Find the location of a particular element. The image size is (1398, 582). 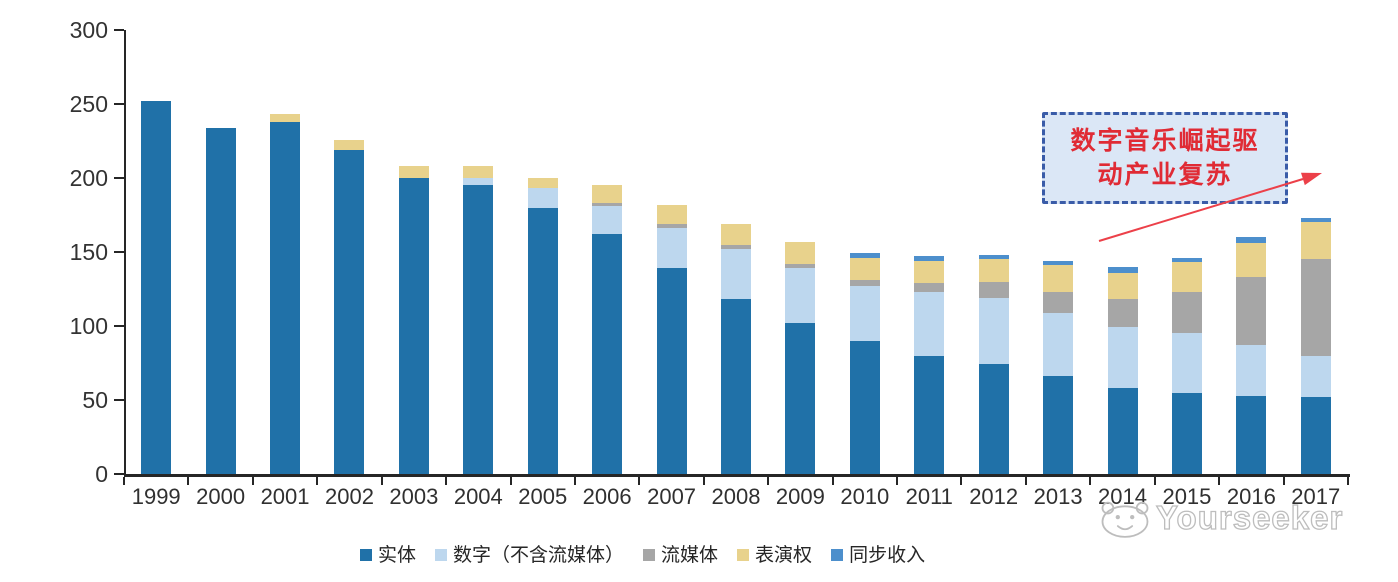

annotation-callout-box: 数字音乐崛起驱 动产业复苏 is located at coordinates (1165, 158).